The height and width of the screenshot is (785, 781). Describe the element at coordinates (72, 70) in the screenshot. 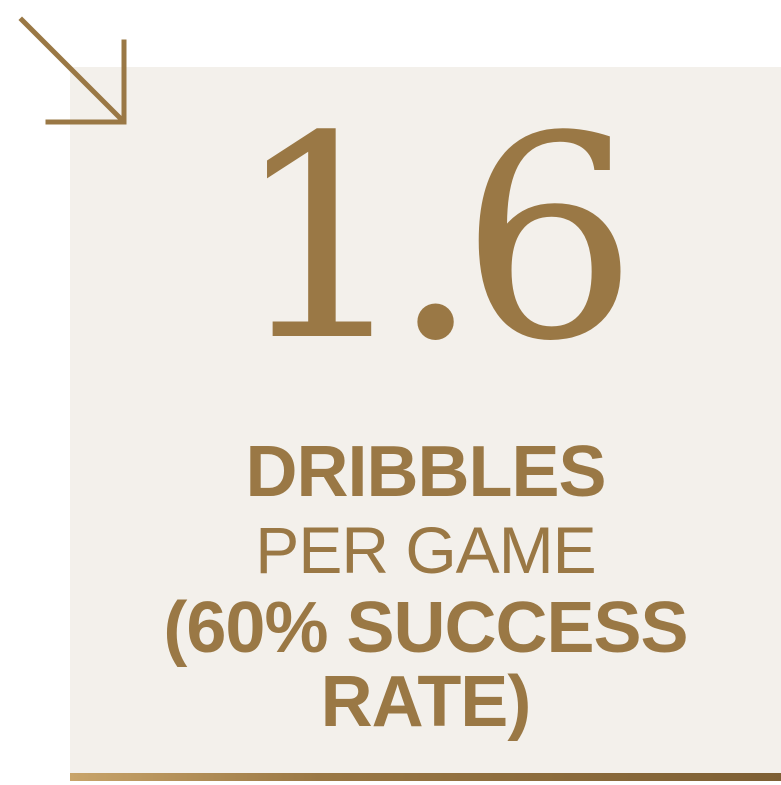

I see `arrow-down-right-icon` at that location.